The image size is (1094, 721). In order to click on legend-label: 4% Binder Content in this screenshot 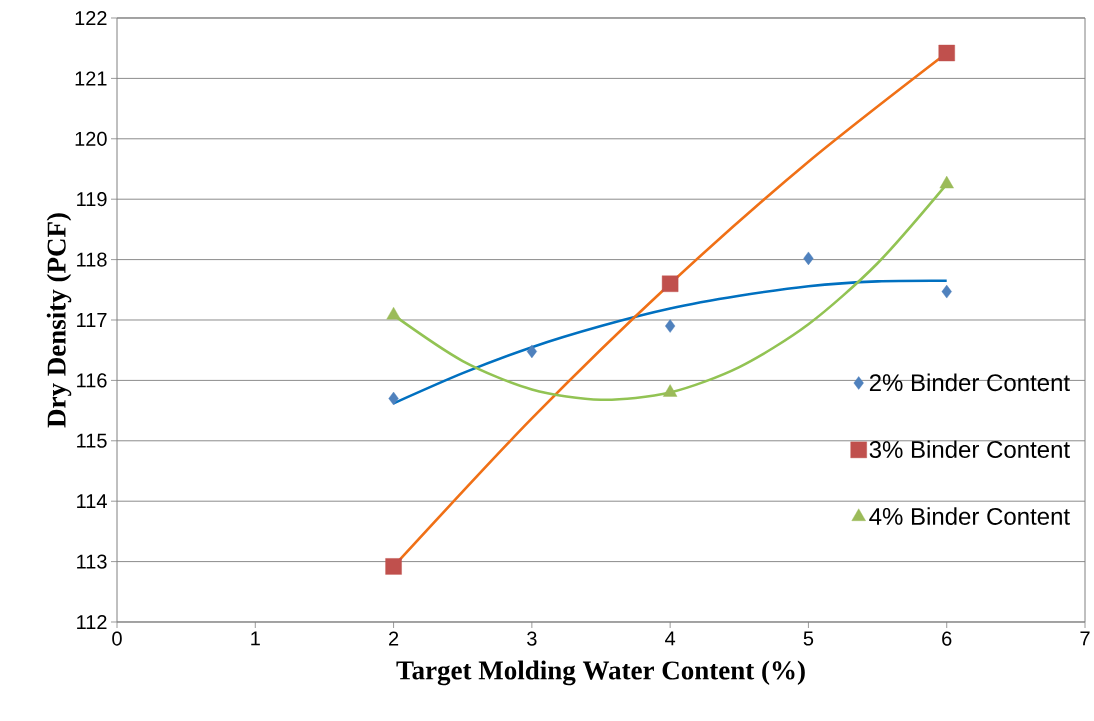, I will do `click(969, 516)`.